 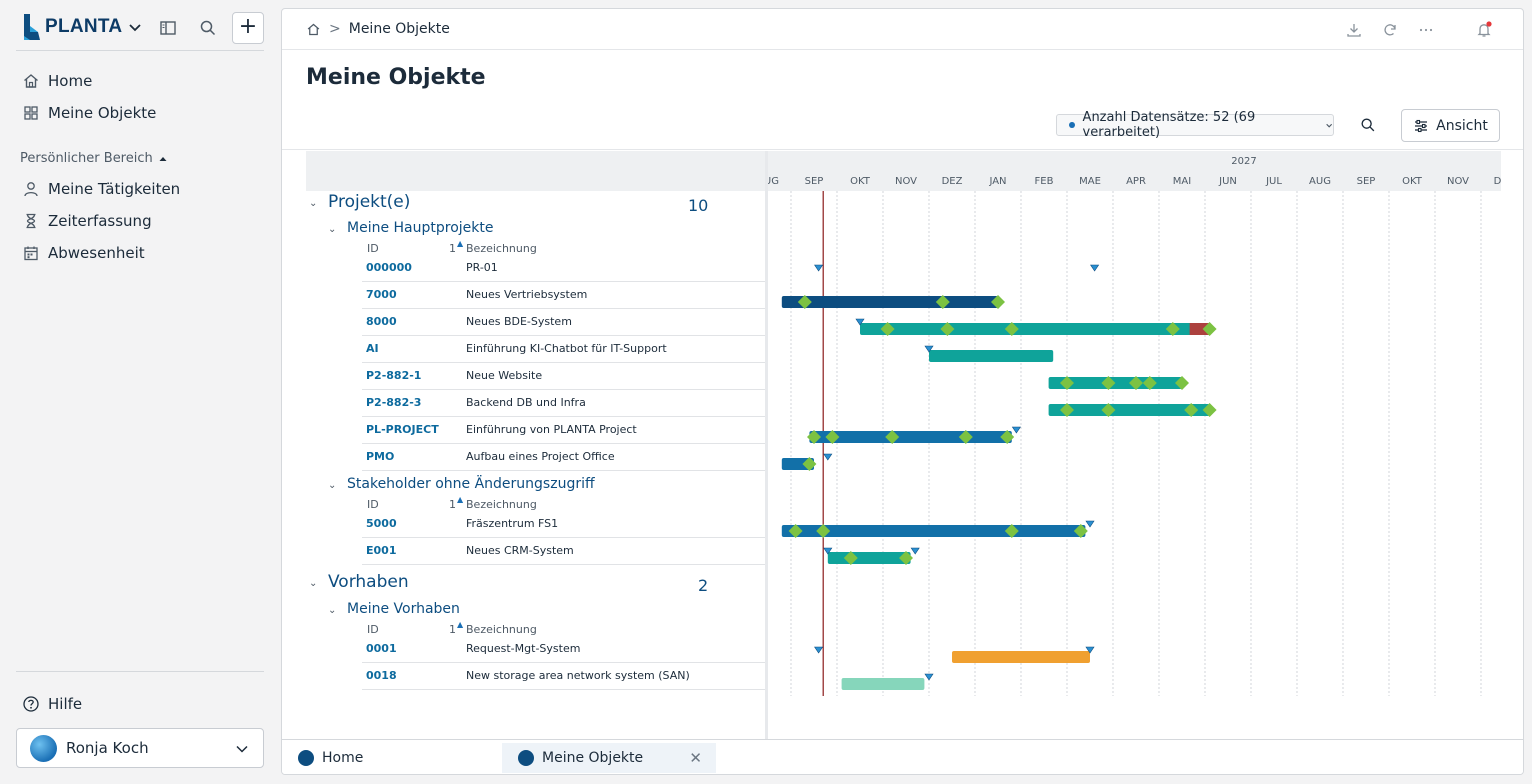 What do you see at coordinates (1354, 30) in the screenshot?
I see `download-icon` at bounding box center [1354, 30].